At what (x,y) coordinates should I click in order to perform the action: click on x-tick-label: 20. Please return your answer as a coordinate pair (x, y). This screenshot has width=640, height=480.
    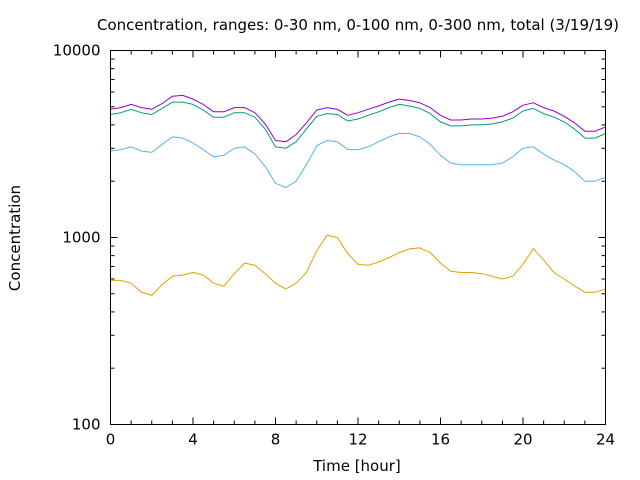
    Looking at the image, I should click on (522, 440).